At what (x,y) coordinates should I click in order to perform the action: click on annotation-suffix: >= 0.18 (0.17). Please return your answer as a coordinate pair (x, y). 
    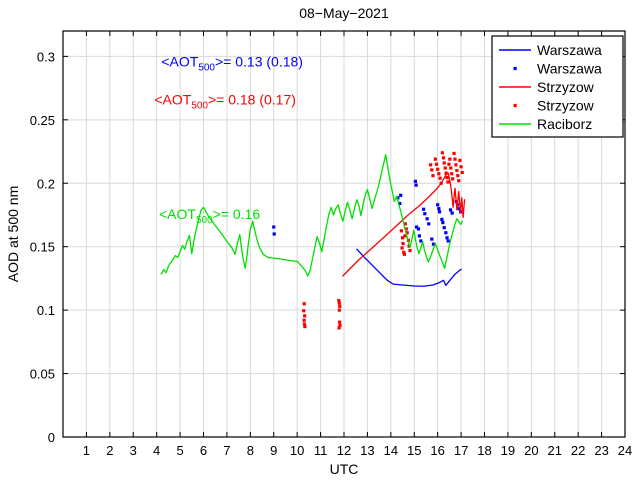
    Looking at the image, I should click on (252, 100).